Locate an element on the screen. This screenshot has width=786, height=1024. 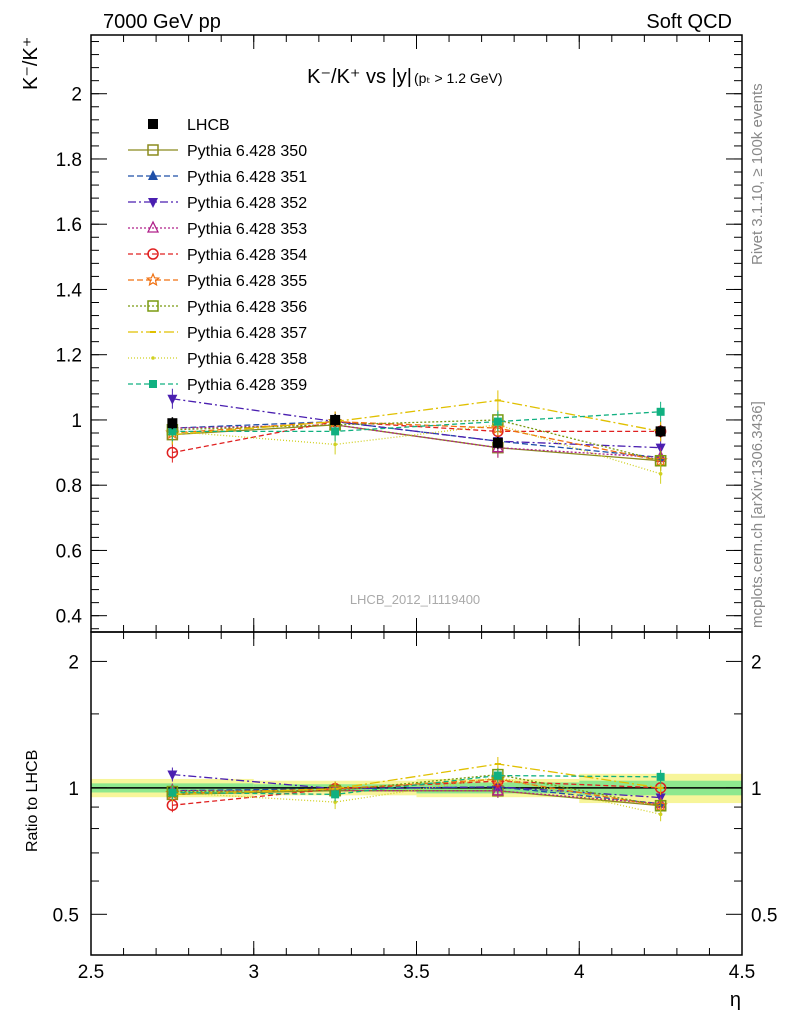
ratio-tick-label-right: 0.5 is located at coordinates (764, 915).